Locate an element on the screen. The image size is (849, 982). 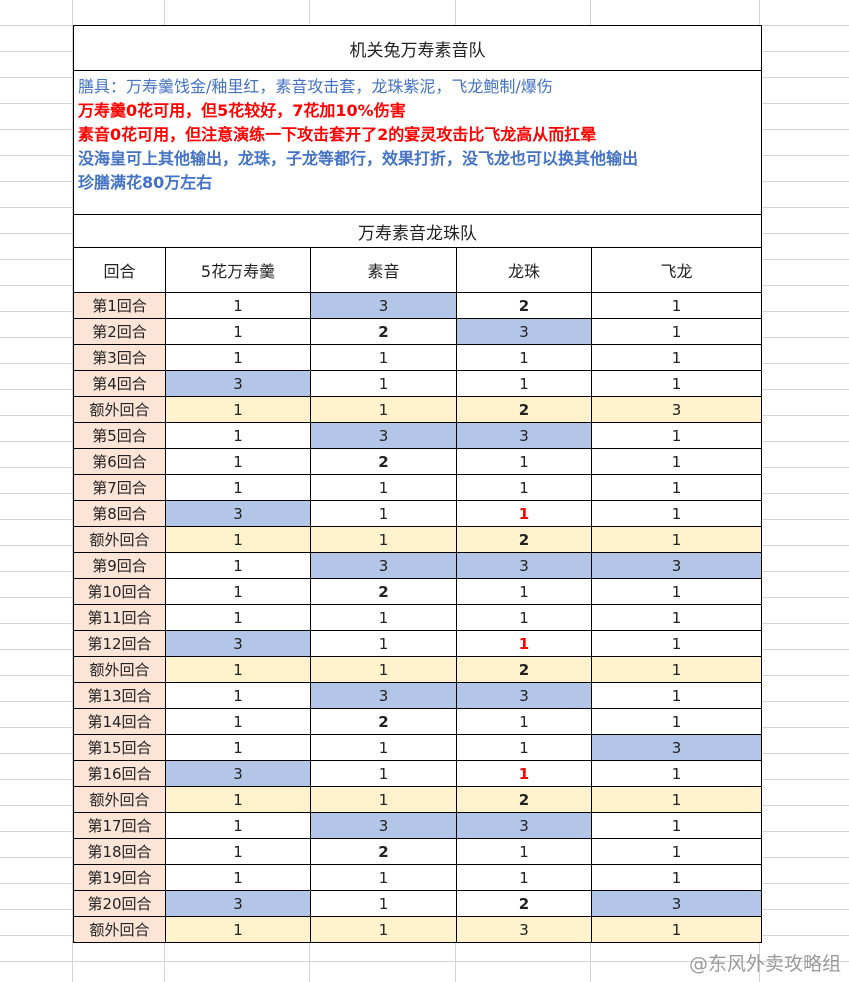
round-label: 第7回合 is located at coordinates (119, 487).